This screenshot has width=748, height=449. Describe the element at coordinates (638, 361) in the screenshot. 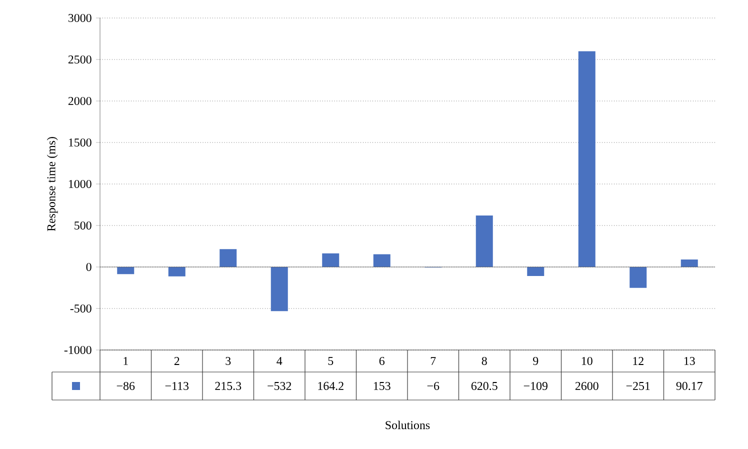

I see `x-tick-label: 12` at that location.